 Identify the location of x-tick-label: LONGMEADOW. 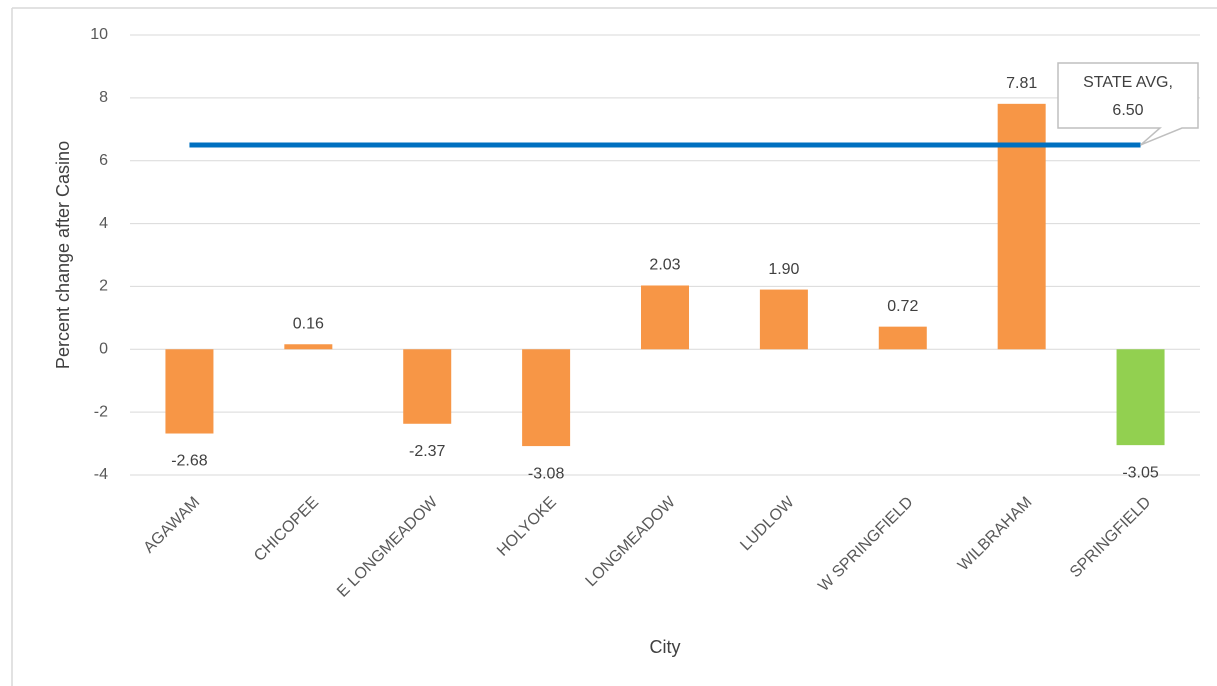
(631, 541).